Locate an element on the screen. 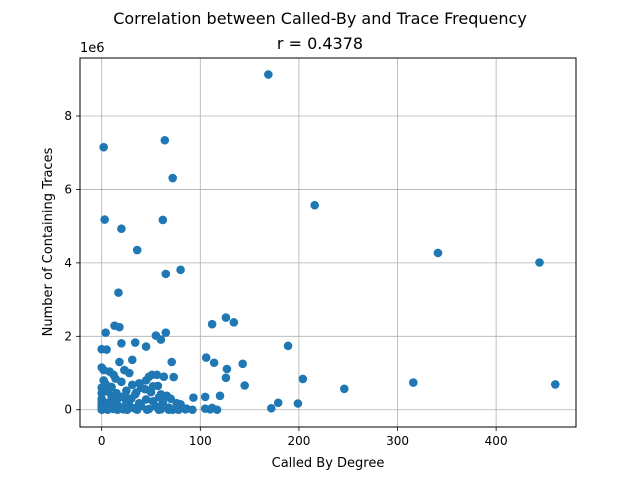 The width and height of the screenshot is (640, 480). x-tick-label: 100 is located at coordinates (200, 441).